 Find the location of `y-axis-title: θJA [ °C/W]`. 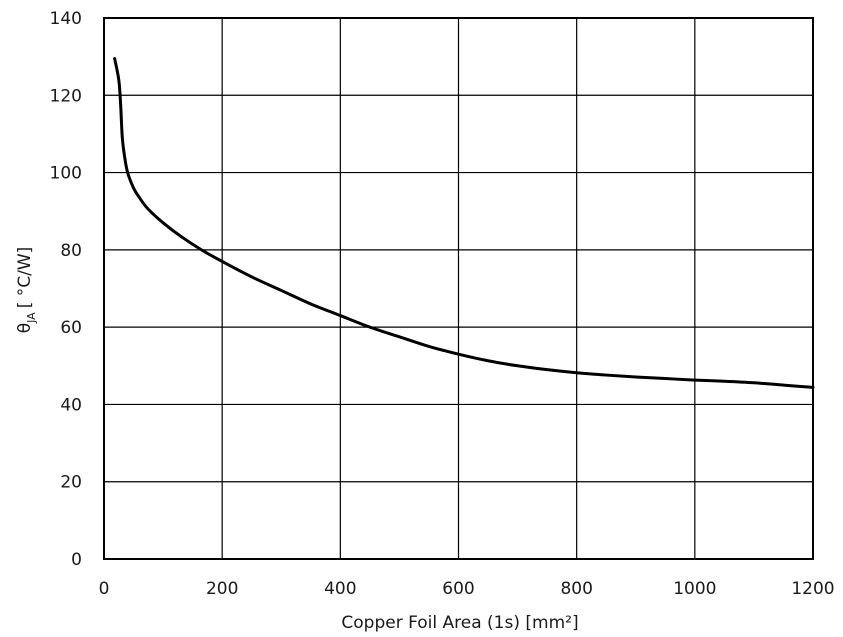

y-axis-title: θJA [ °C/W] is located at coordinates (26, 290).